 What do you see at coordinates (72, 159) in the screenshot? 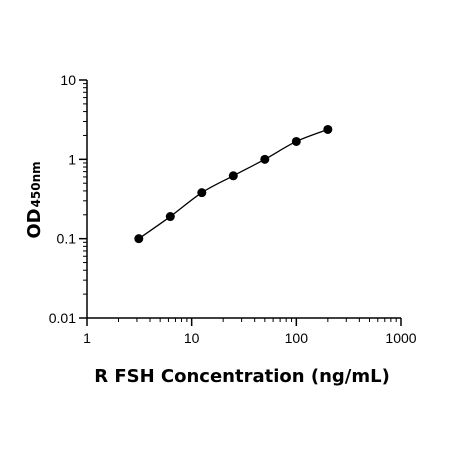
I see `y-tick-label: 1` at bounding box center [72, 159].